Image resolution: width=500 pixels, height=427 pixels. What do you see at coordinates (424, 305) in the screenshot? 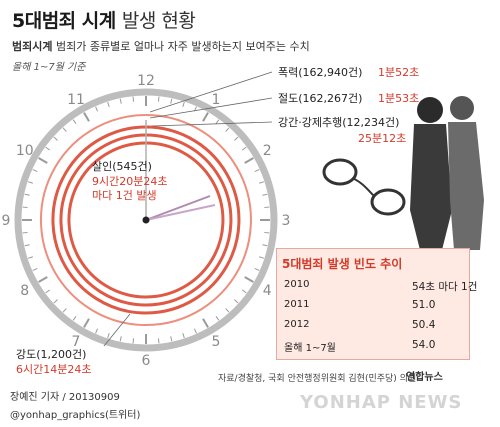
I see `frequency-value: 51.0` at bounding box center [424, 305].